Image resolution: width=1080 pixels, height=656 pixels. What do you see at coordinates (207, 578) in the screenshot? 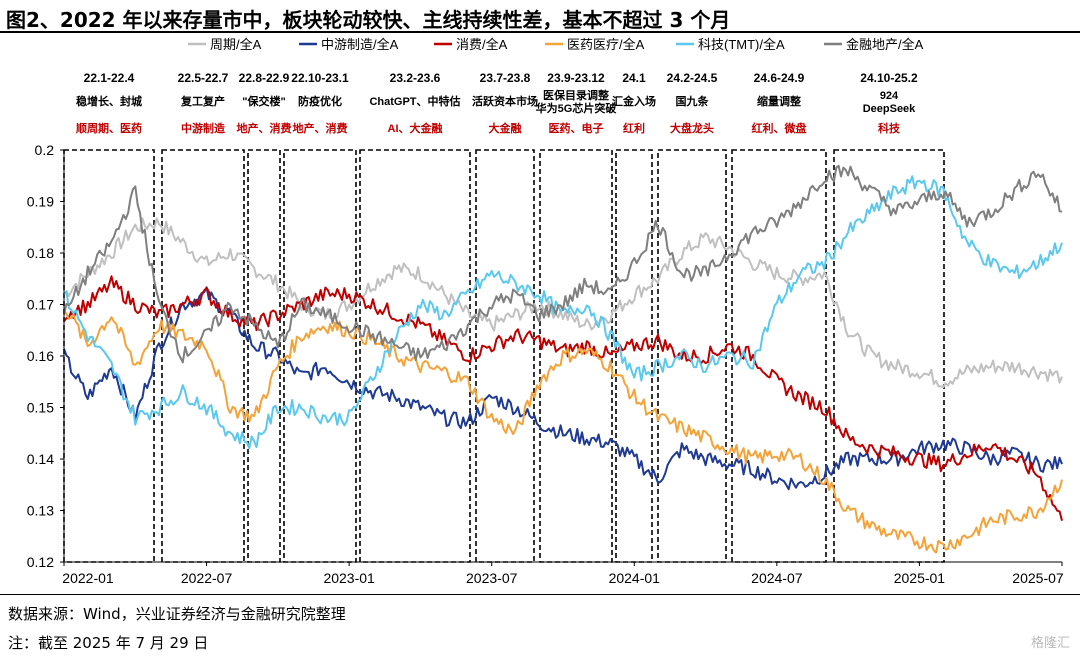
I see `x-tick-label: 2022-07` at bounding box center [207, 578].